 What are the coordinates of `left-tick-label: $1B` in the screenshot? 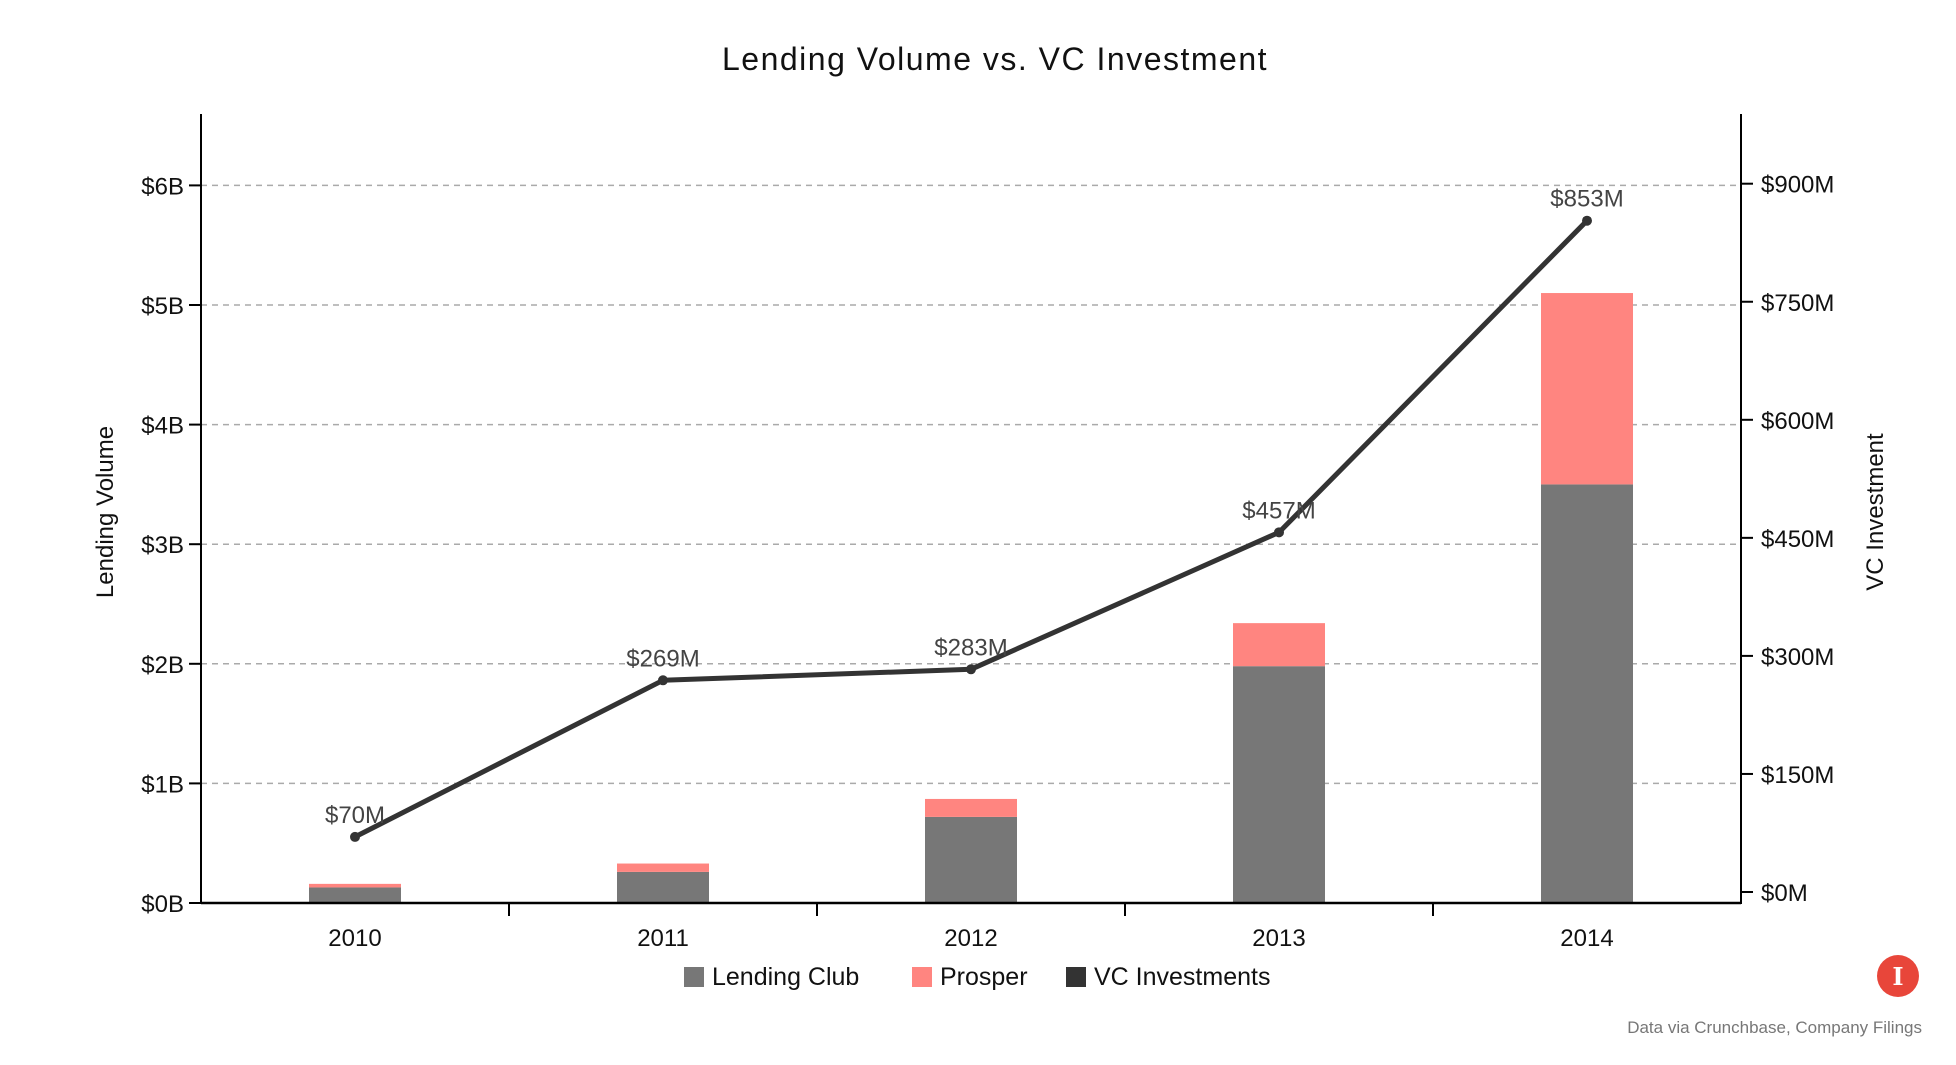 It's located at (162, 784).